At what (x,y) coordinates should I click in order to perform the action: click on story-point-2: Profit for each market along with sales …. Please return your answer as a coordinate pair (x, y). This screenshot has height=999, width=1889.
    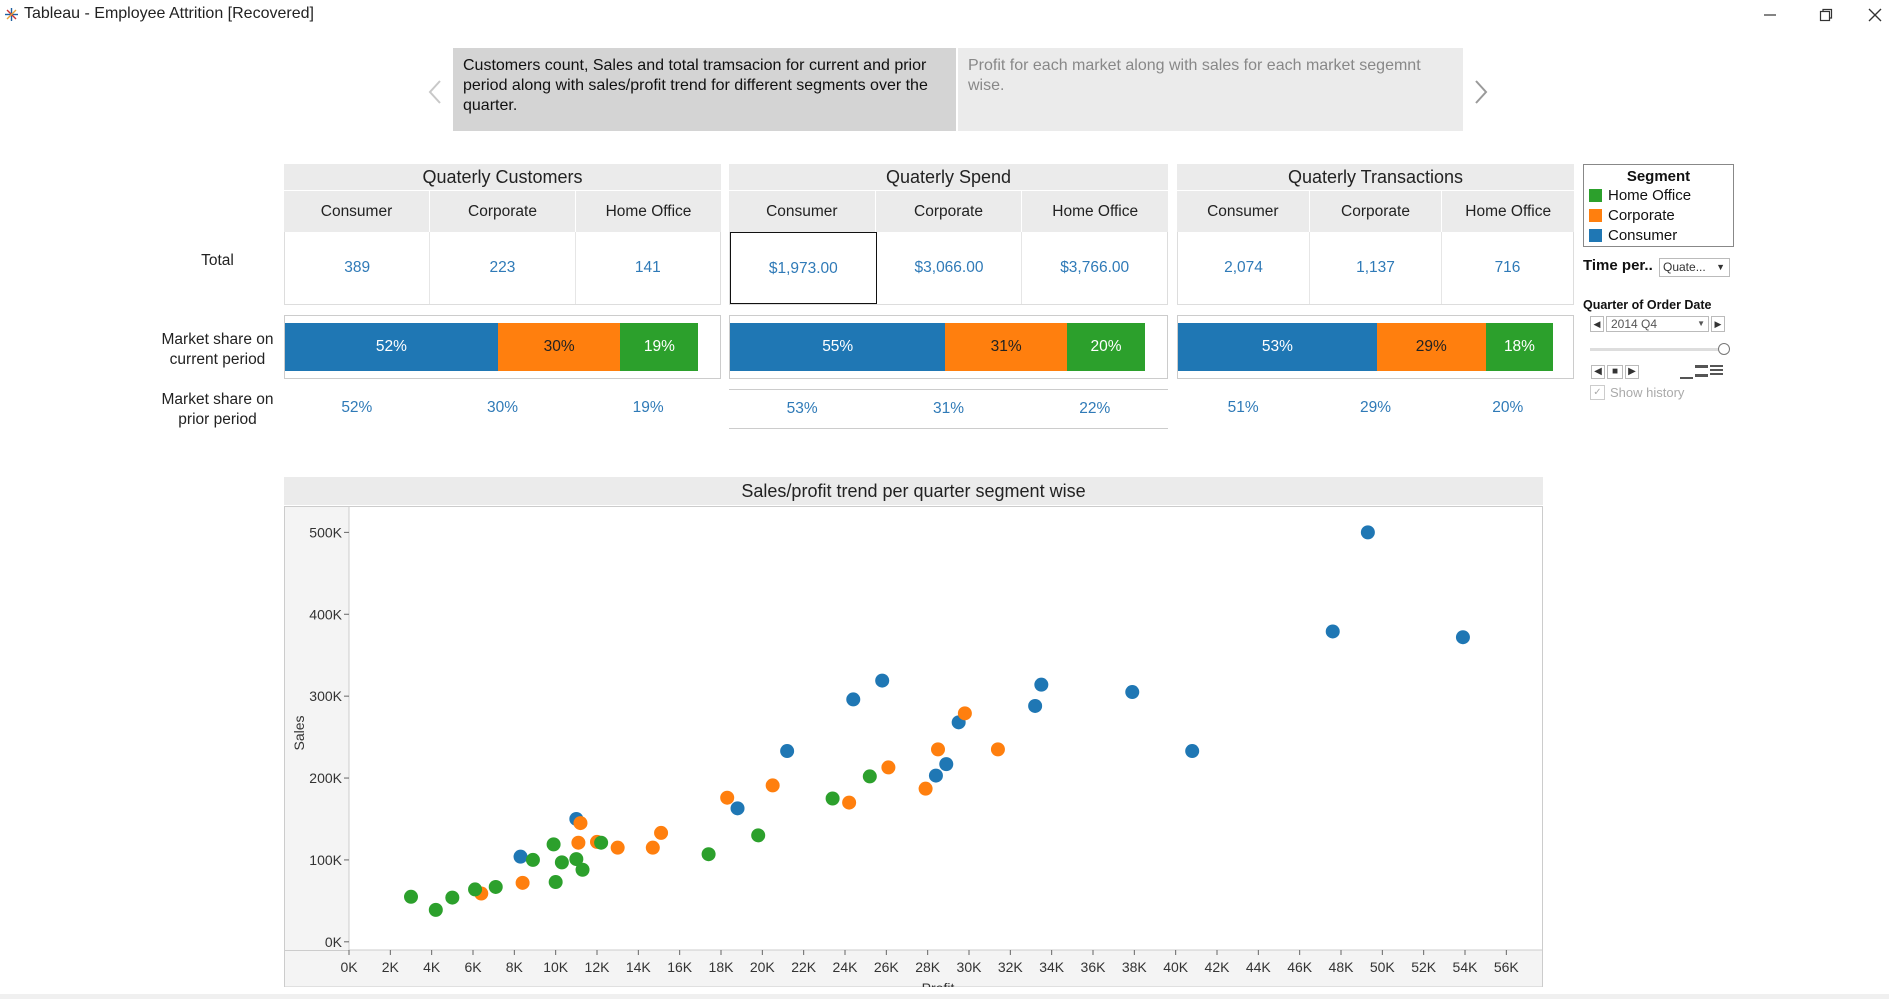
    Looking at the image, I should click on (1210, 89).